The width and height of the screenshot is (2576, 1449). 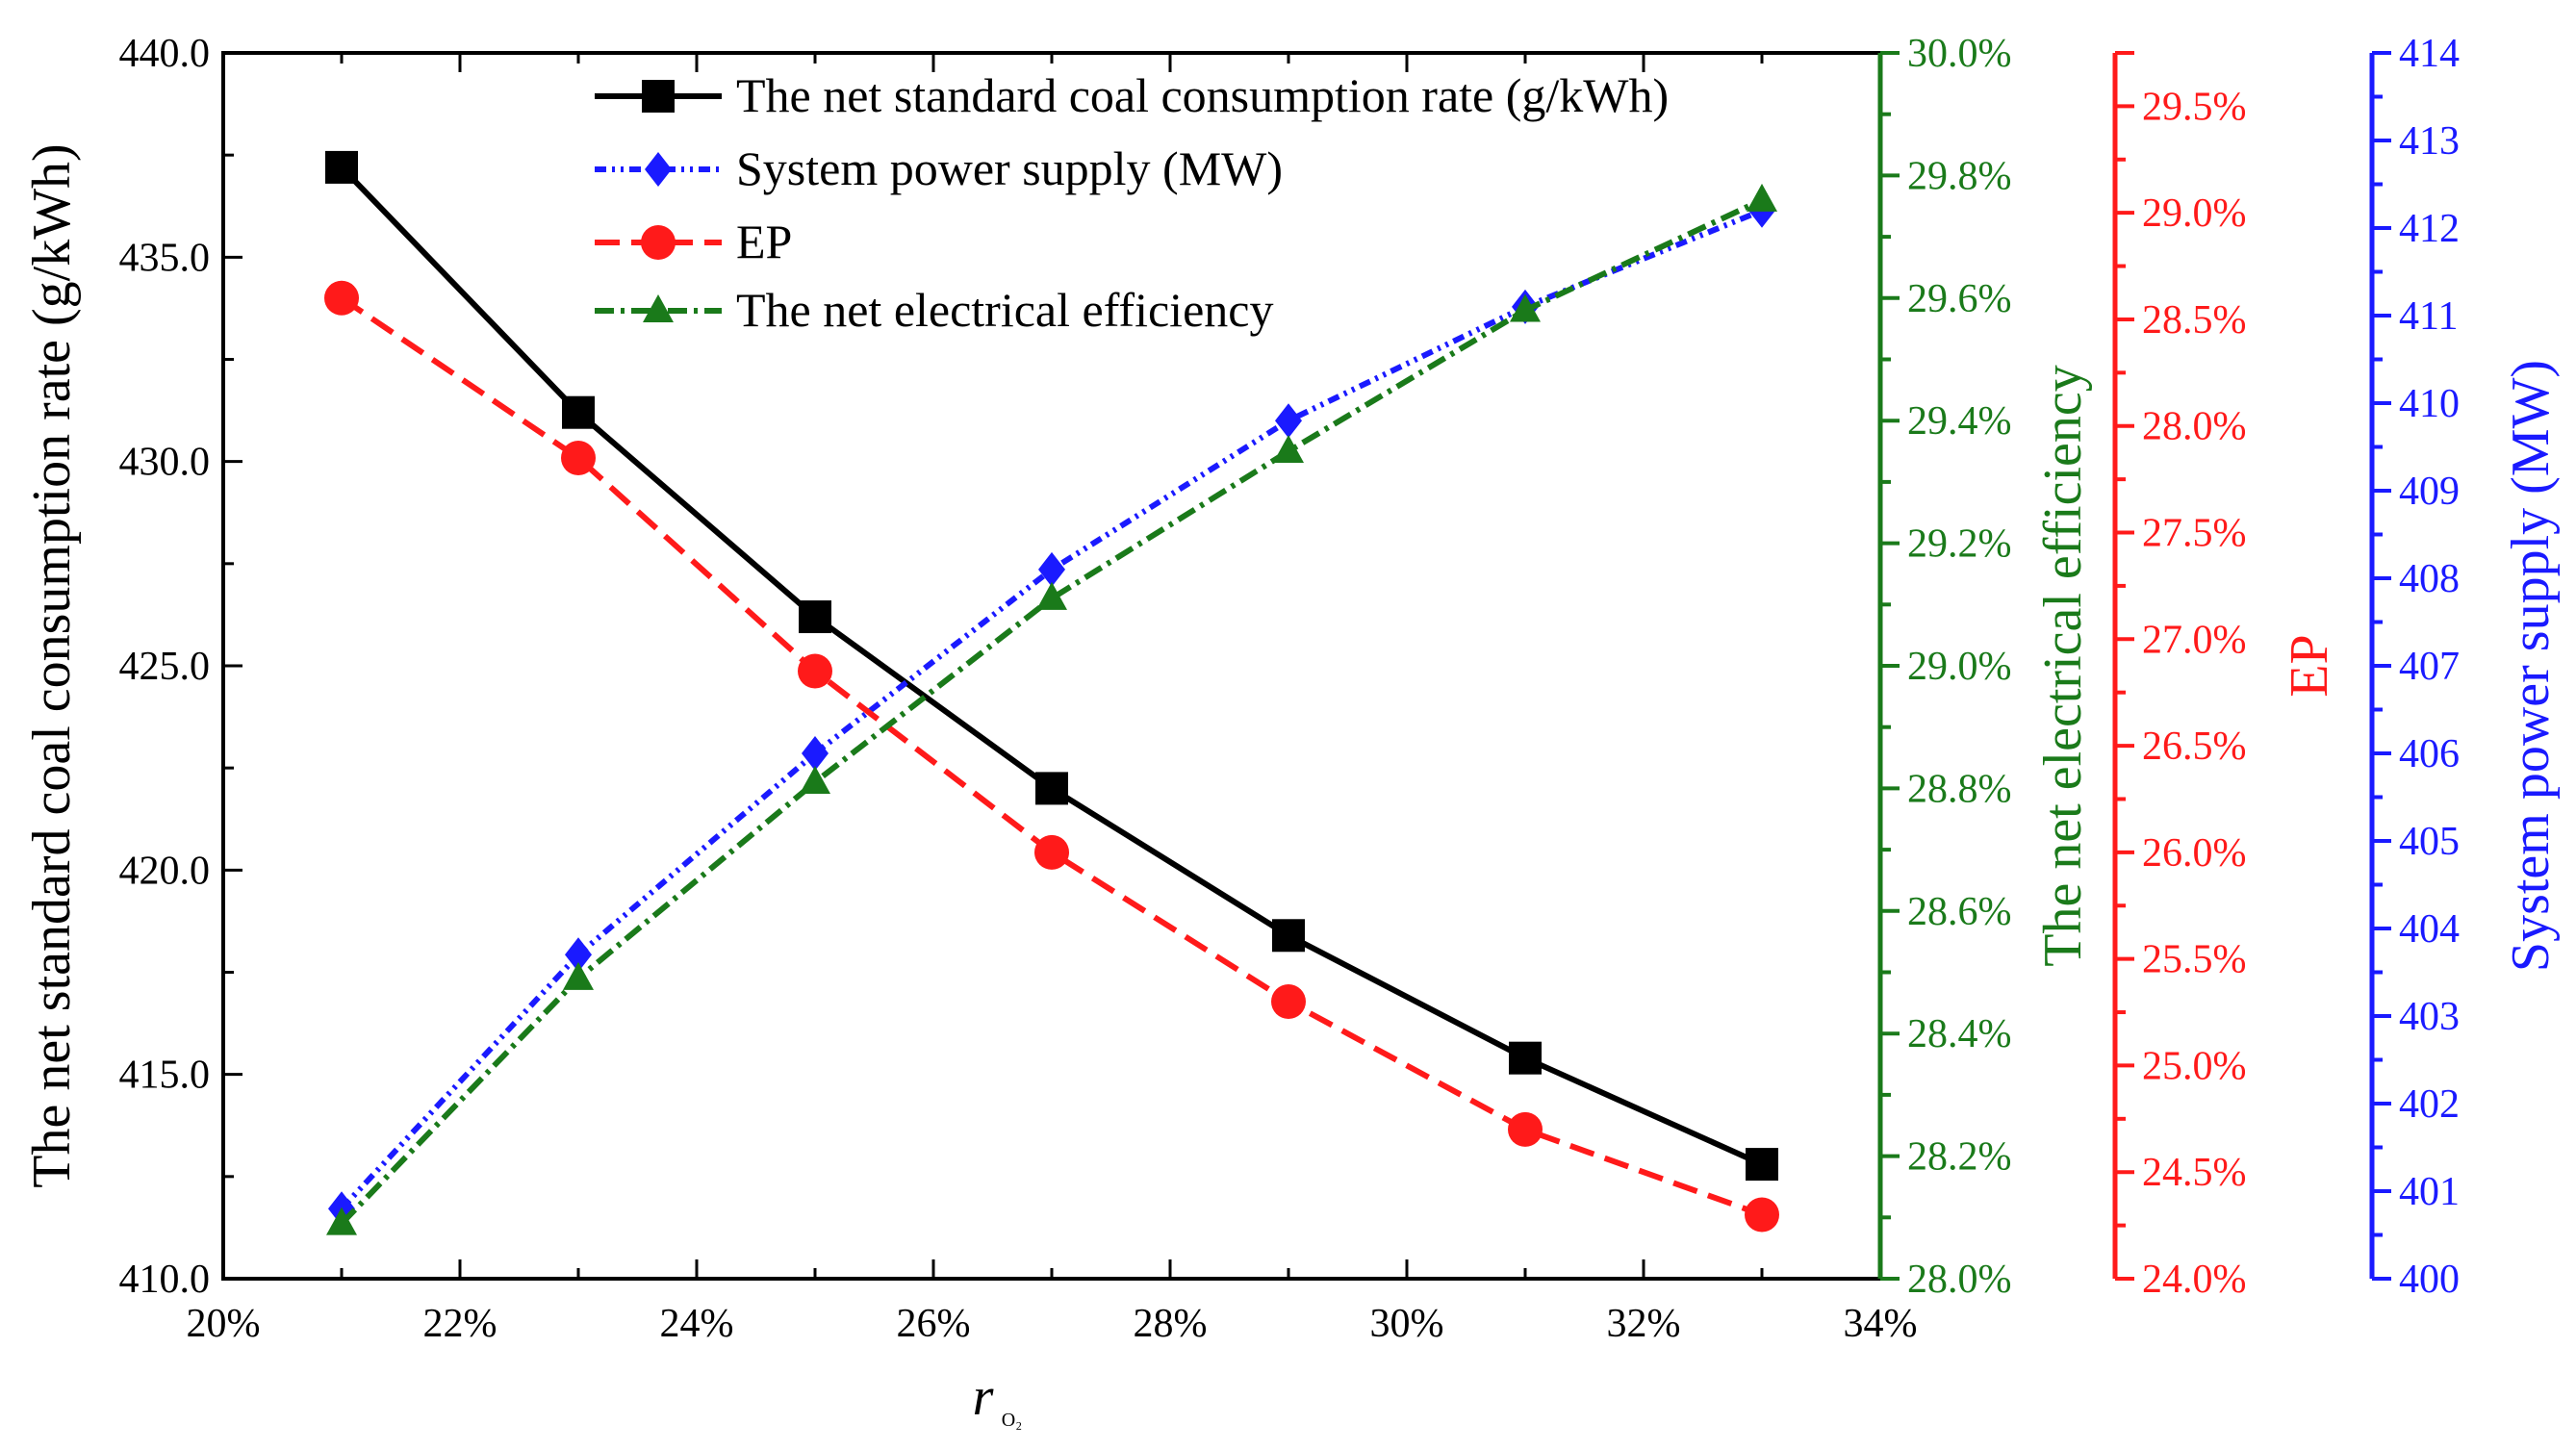 What do you see at coordinates (1881, 1324) in the screenshot?
I see `x-tick-label: 34%` at bounding box center [1881, 1324].